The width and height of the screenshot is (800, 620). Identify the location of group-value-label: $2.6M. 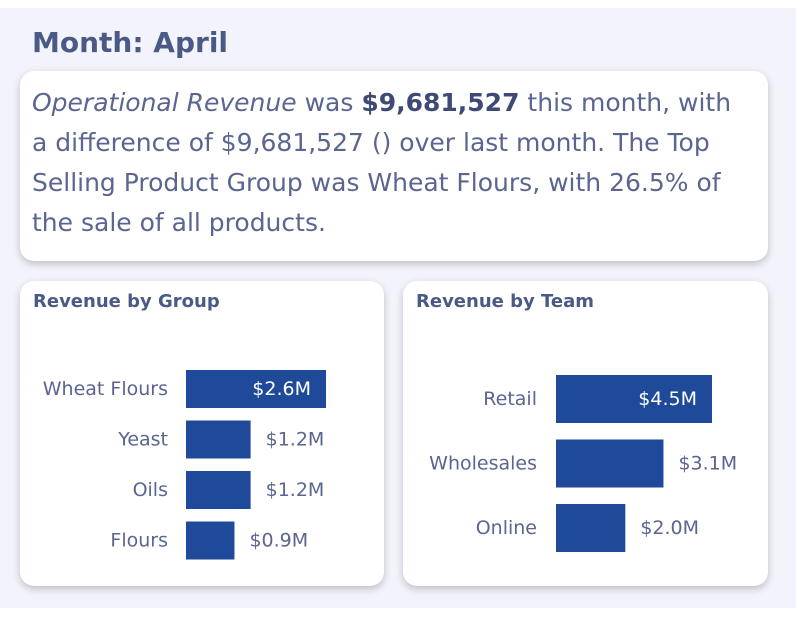
(281, 389).